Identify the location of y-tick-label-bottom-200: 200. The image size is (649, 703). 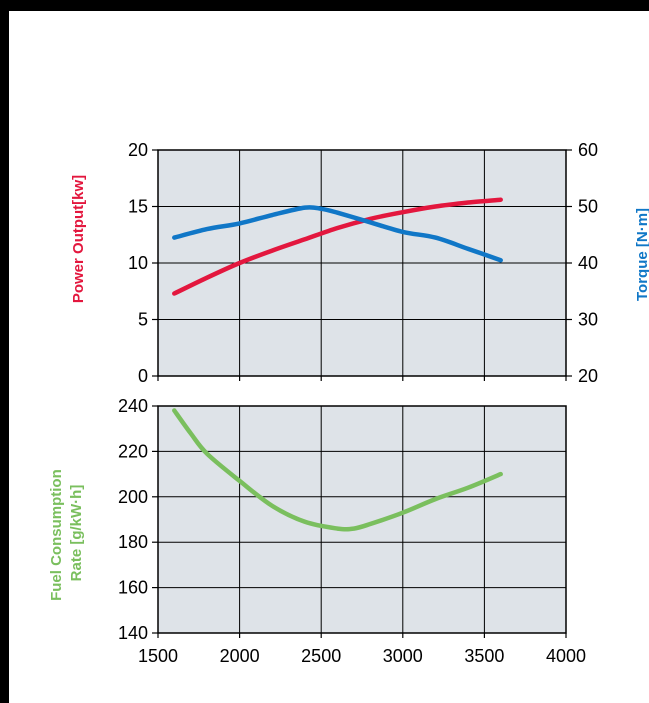
(133, 497).